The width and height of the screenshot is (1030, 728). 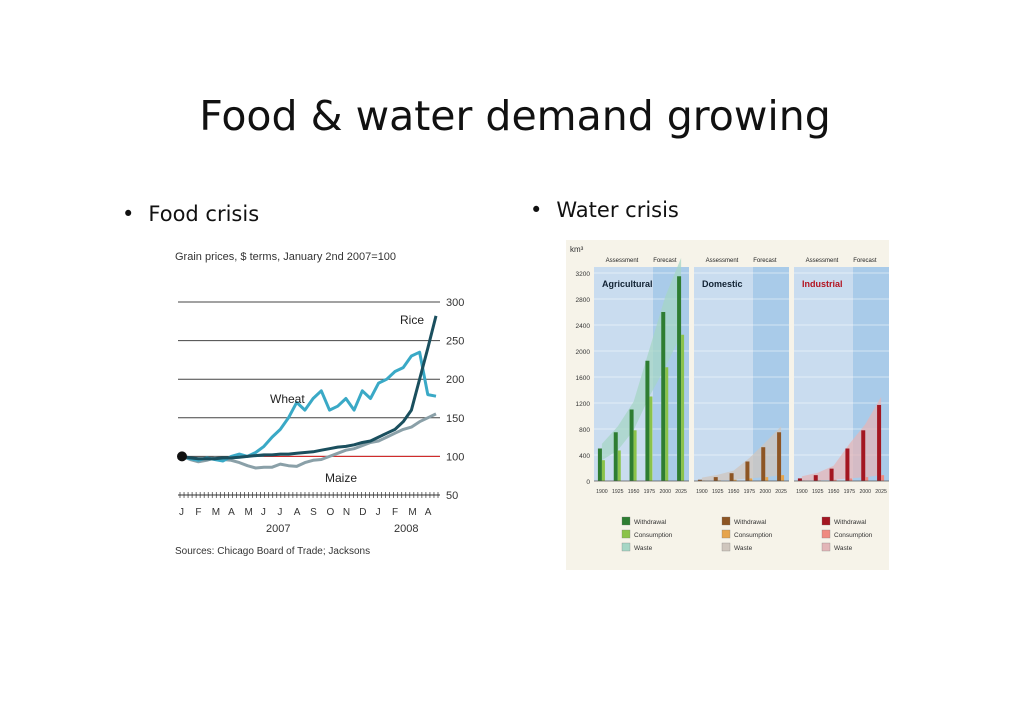 I want to click on x-tick-label: F, so click(x=198, y=512).